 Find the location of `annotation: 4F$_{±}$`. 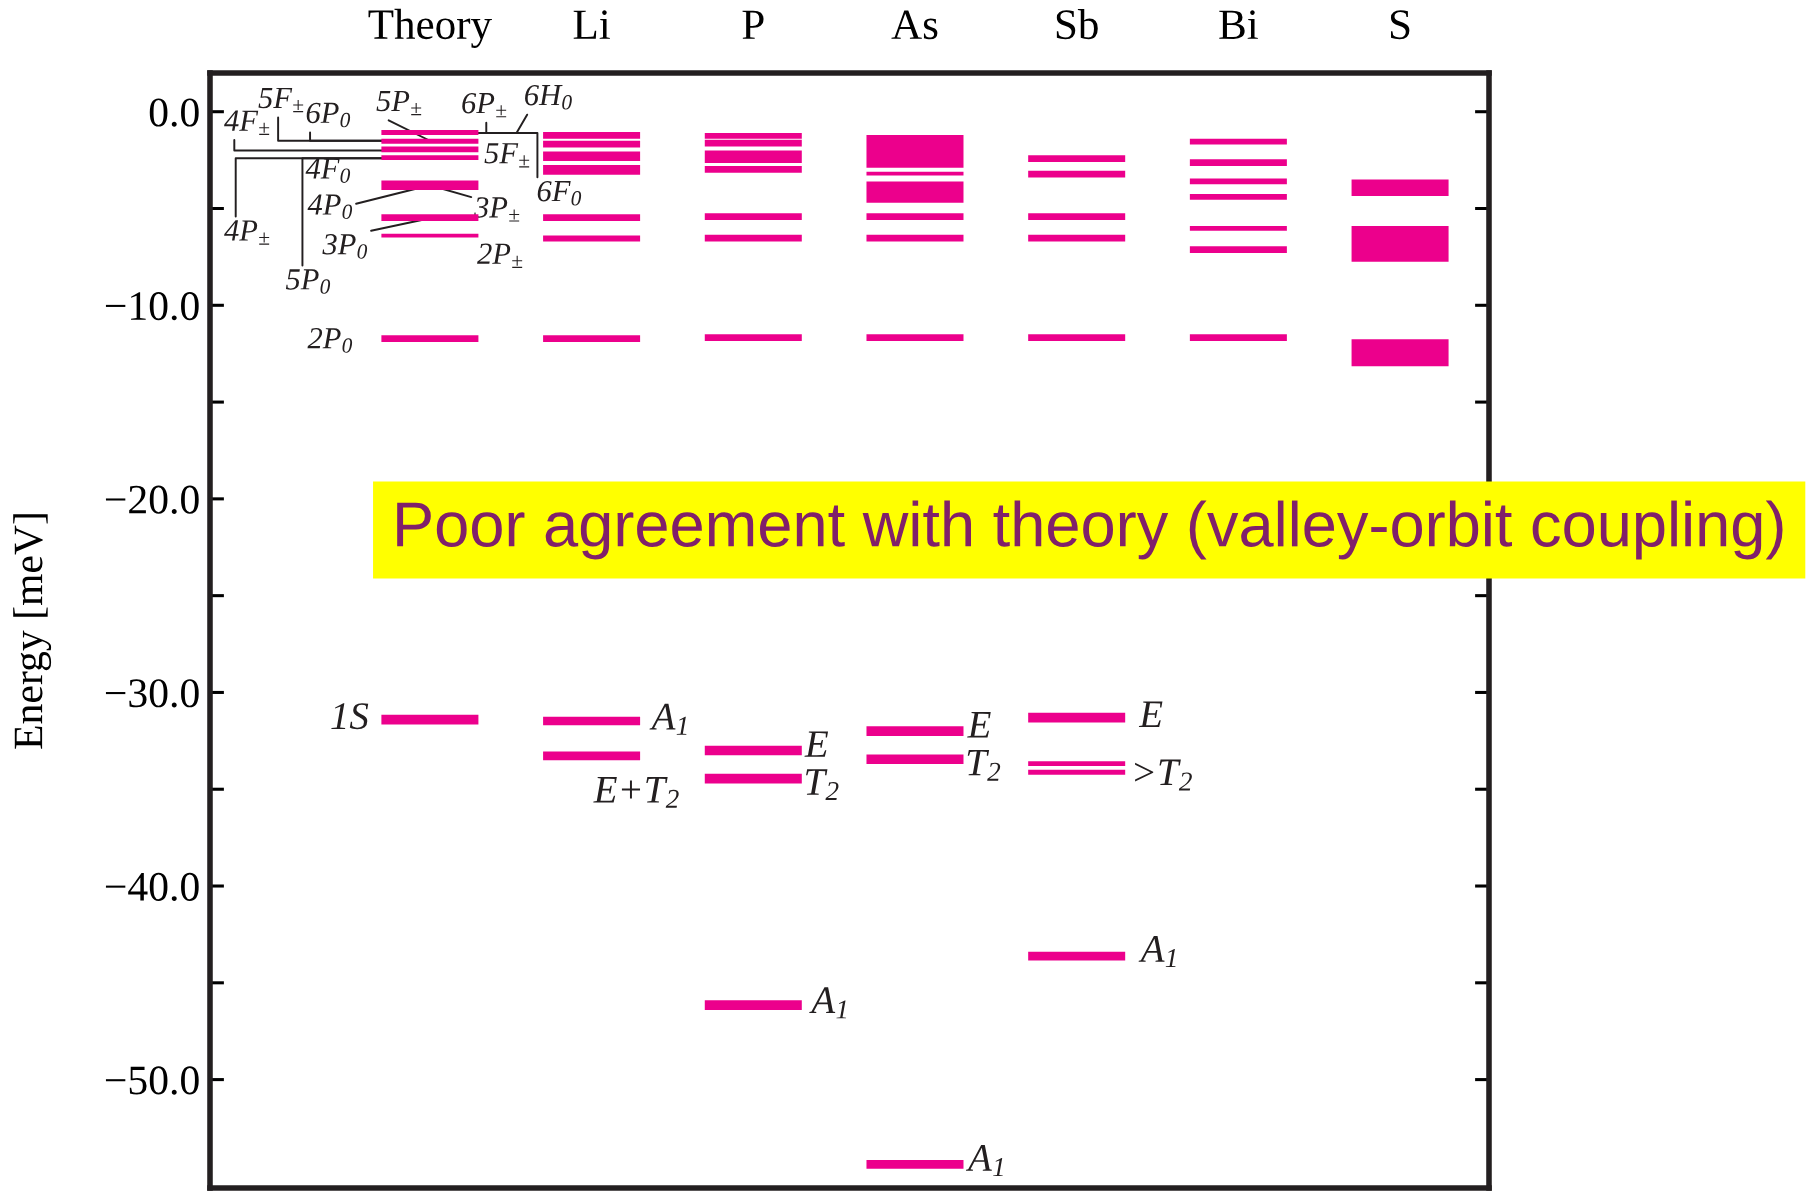

annotation: 4F$_{±}$ is located at coordinates (247, 122).